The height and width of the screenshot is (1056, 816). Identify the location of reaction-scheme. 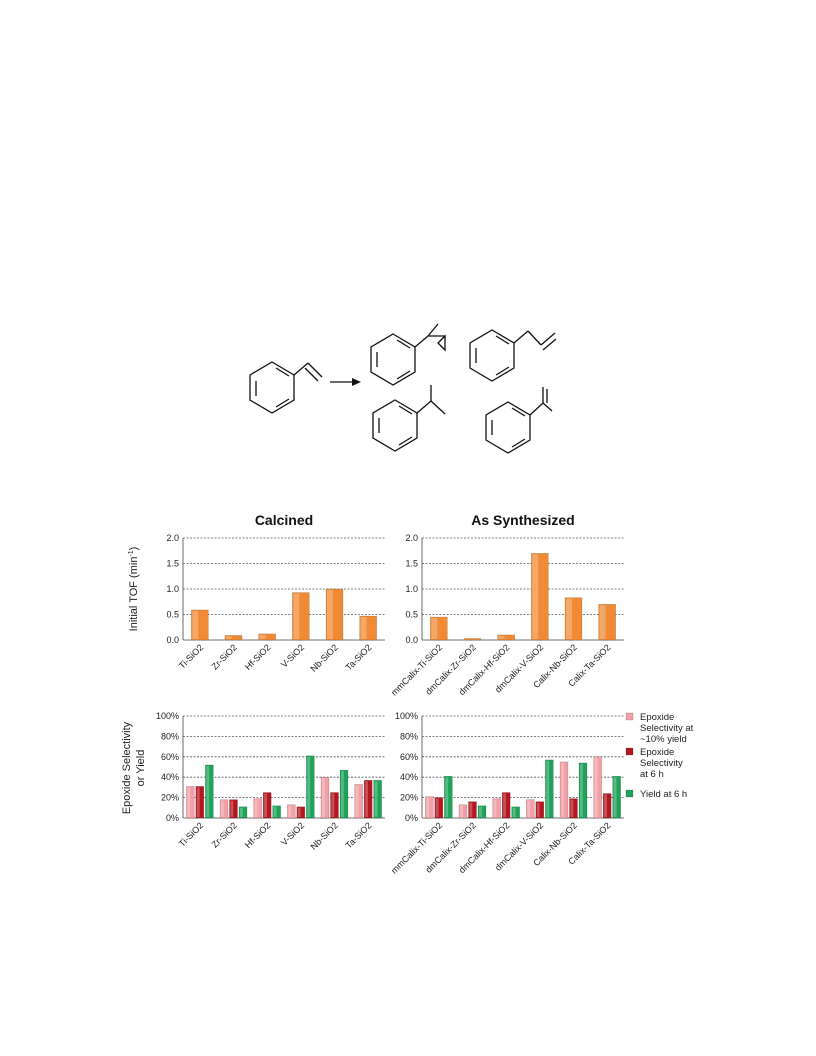
(403, 388).